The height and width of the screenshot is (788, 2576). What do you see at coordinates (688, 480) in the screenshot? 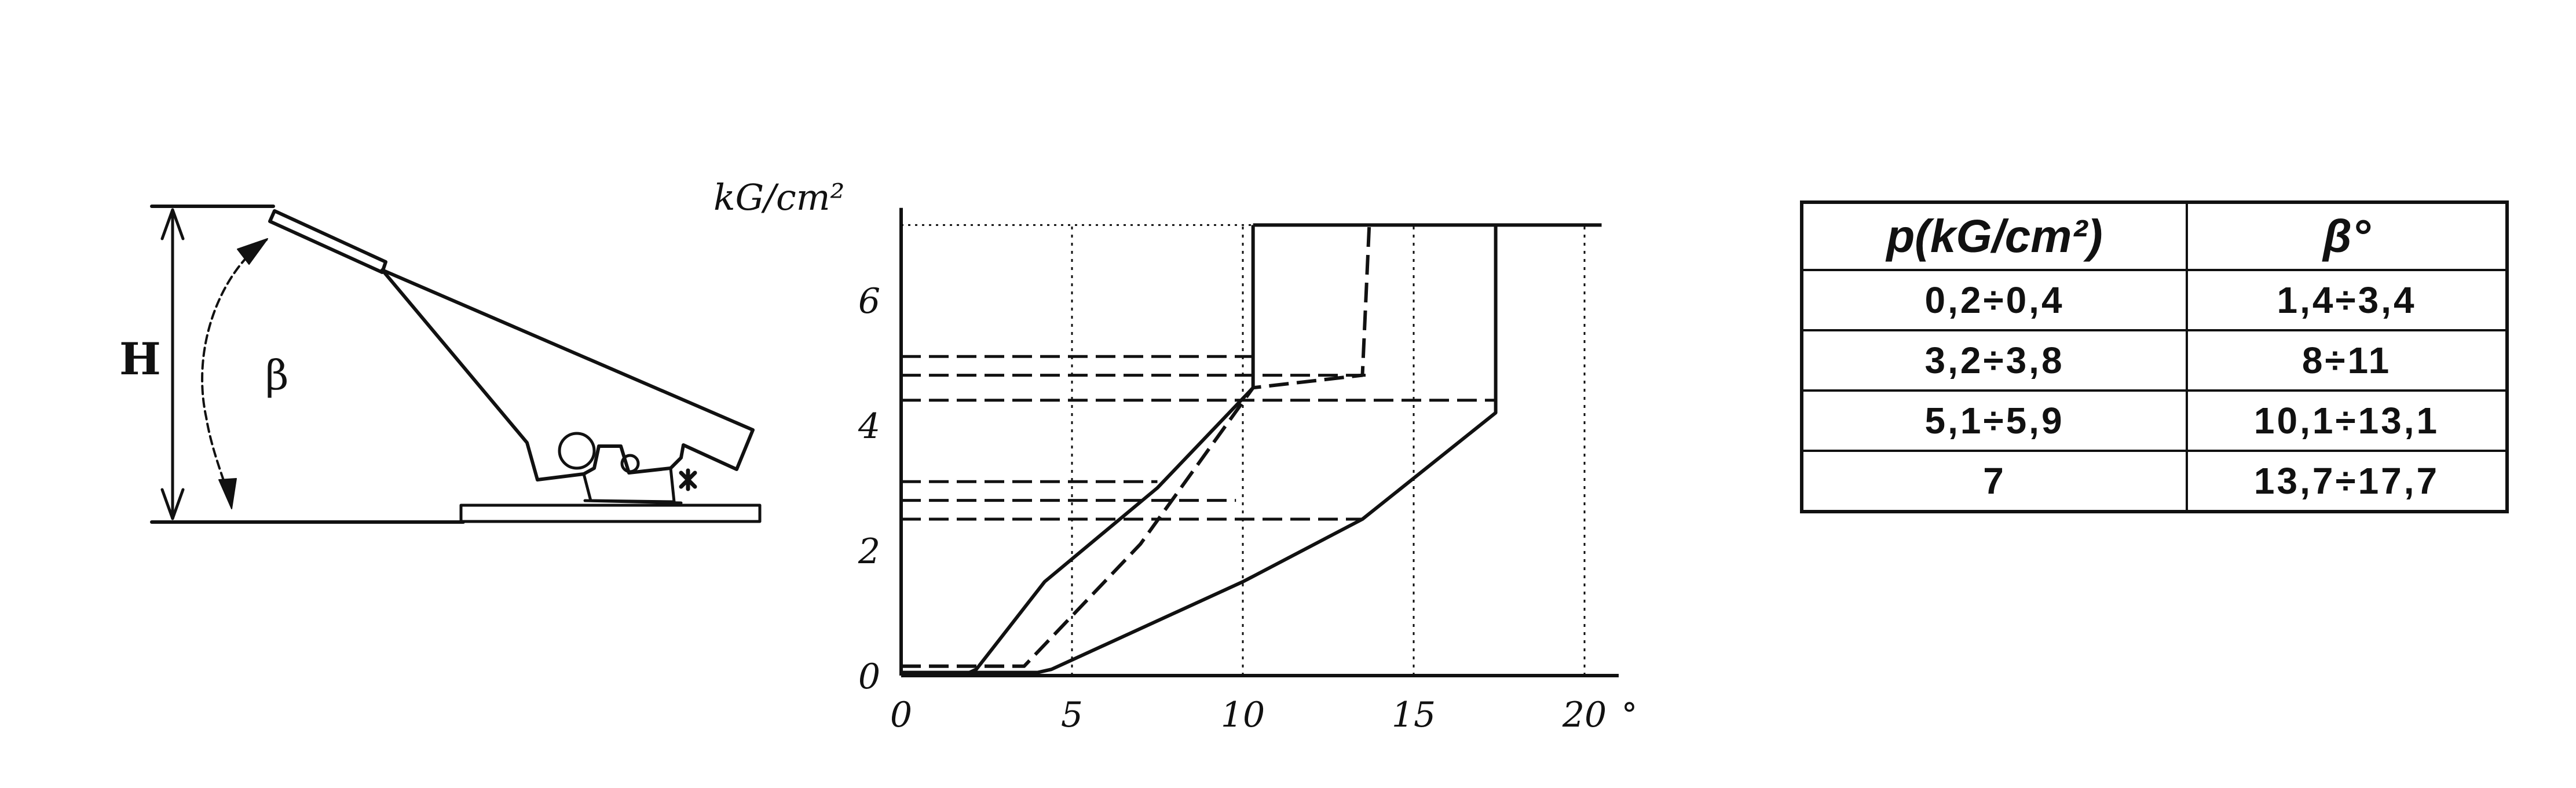
I see `spring-mark` at bounding box center [688, 480].